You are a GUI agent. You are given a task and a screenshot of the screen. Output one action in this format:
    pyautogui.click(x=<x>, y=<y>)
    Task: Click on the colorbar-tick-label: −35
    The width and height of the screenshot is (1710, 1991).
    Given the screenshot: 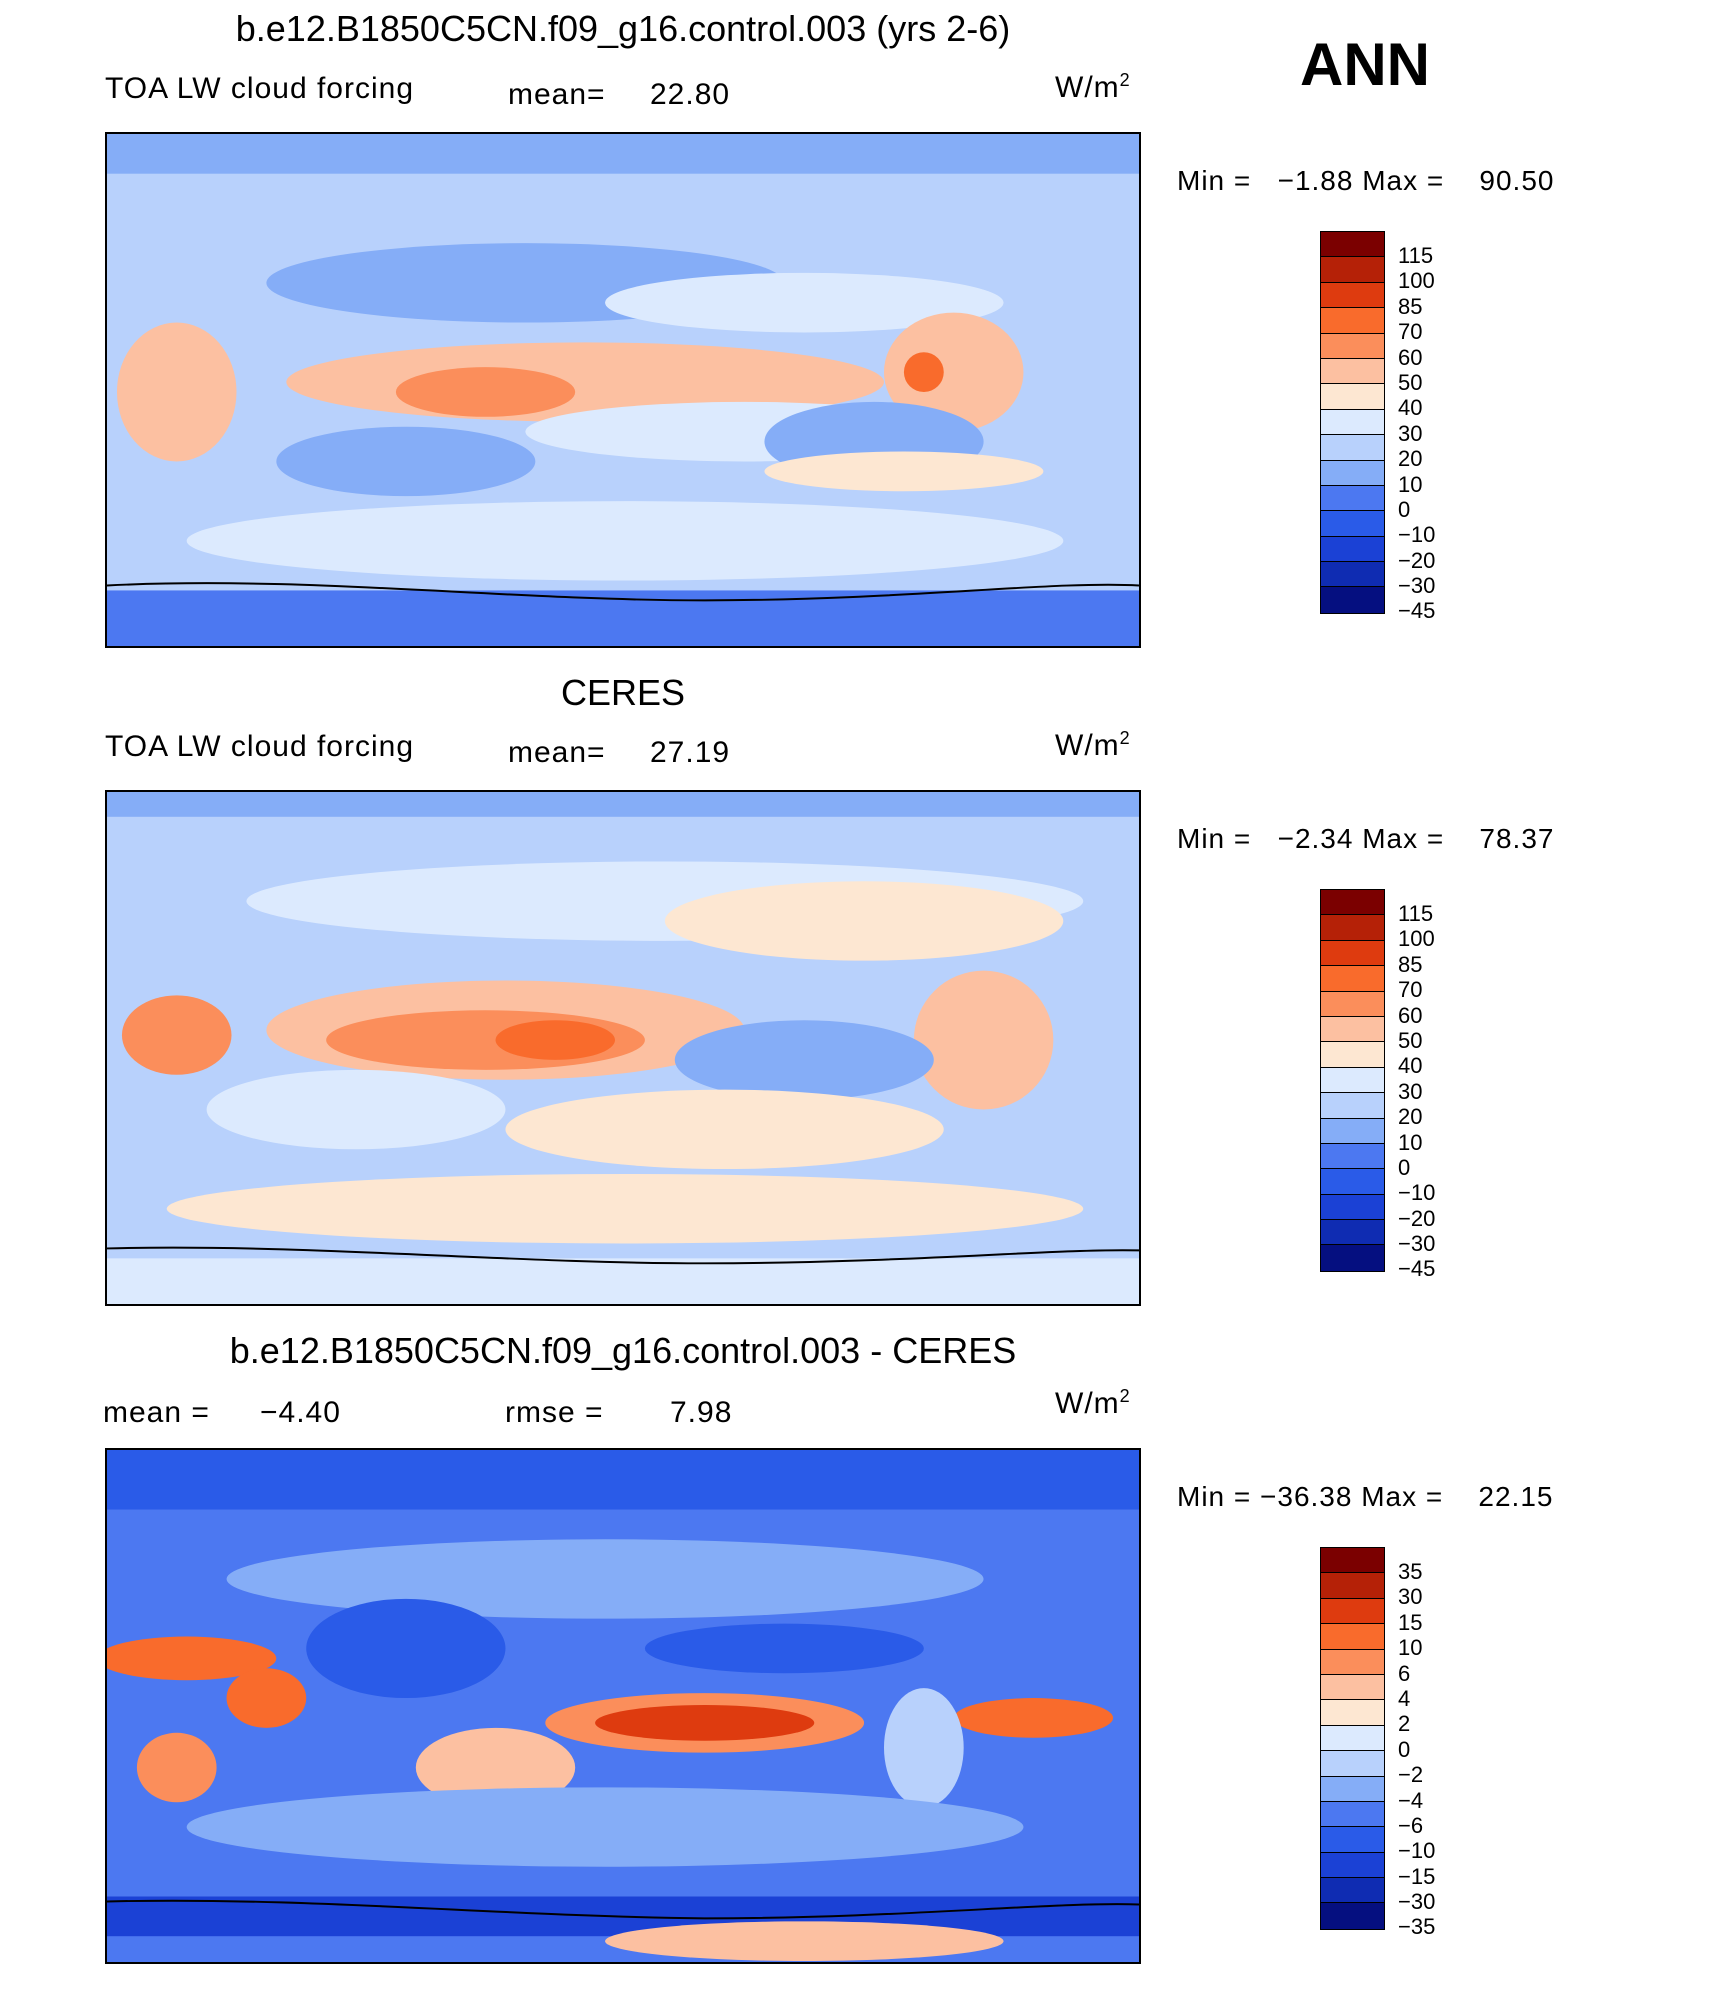 What is the action you would take?
    pyautogui.click(x=1417, y=1927)
    